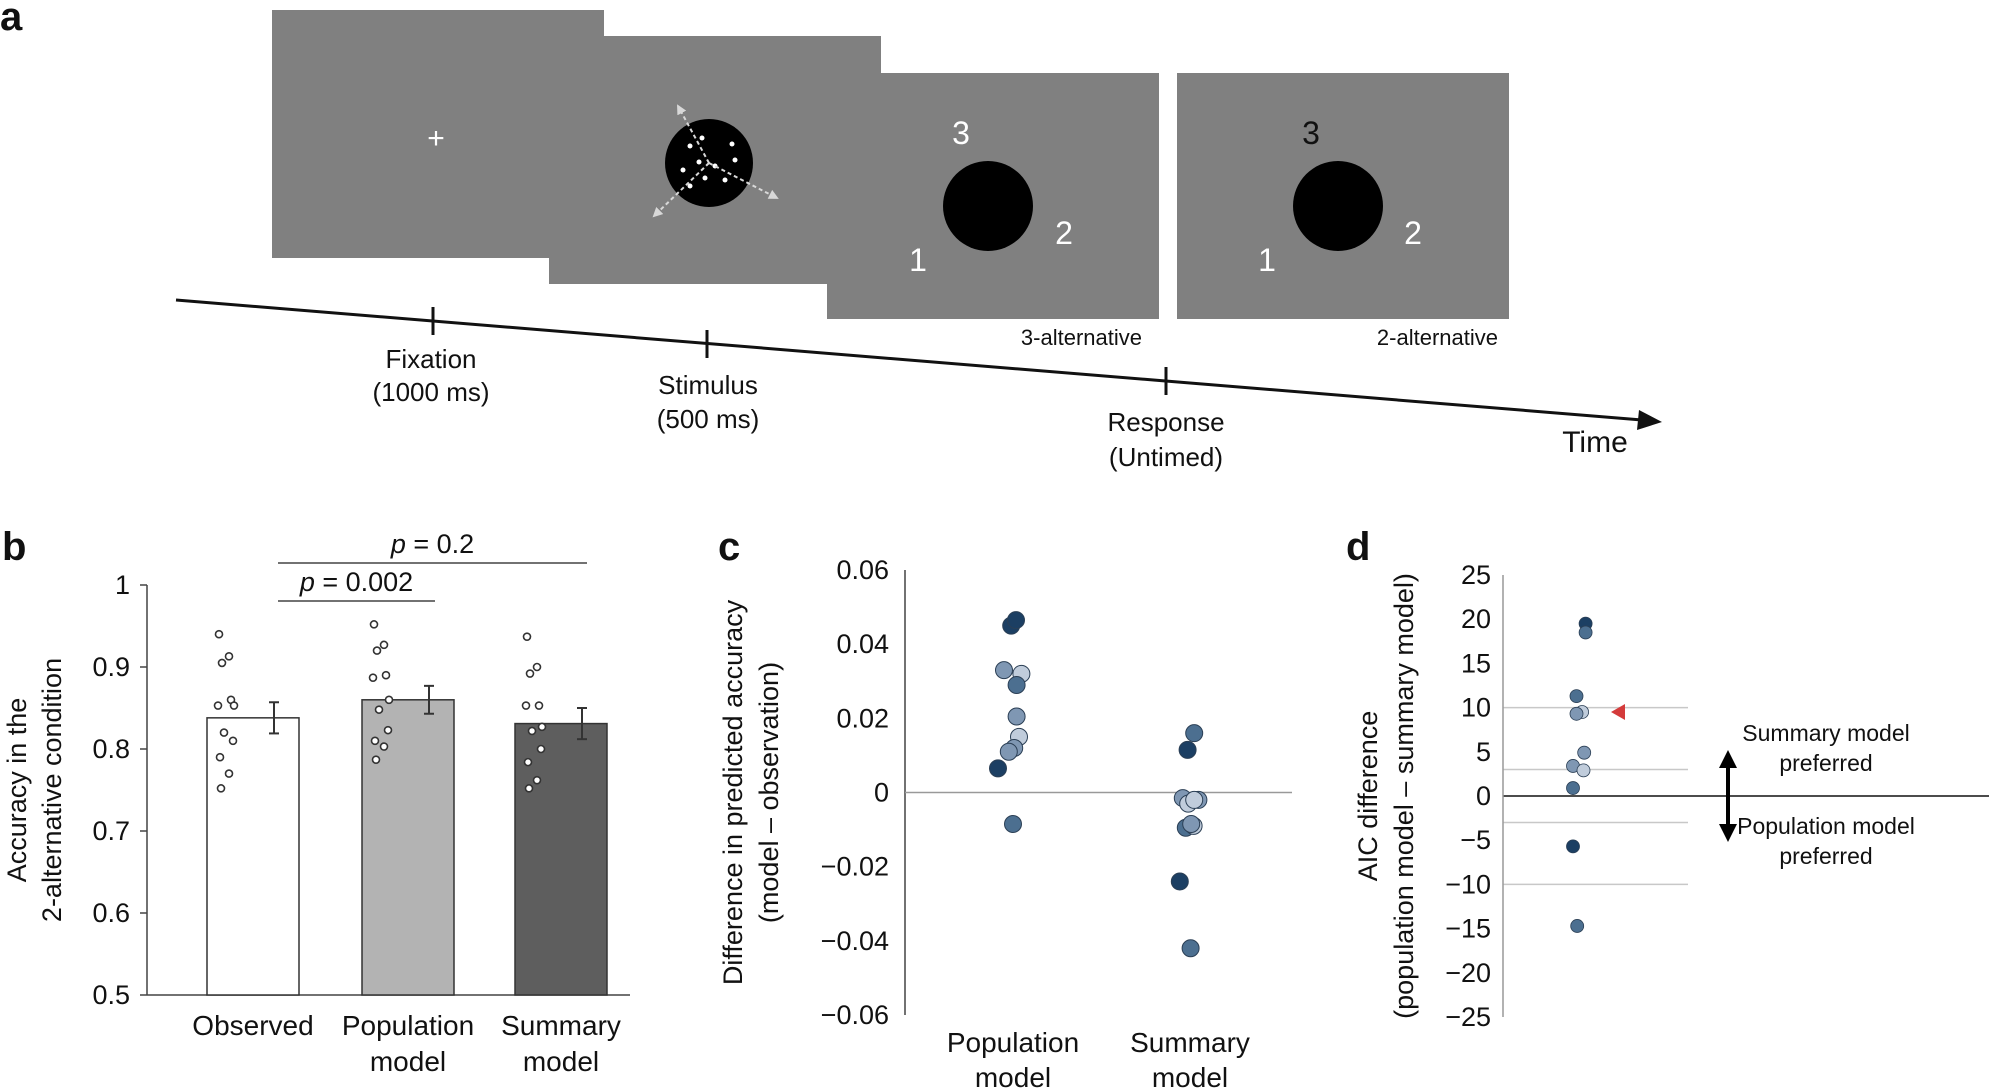 The image size is (1989, 1090). What do you see at coordinates (1468, 884) in the screenshot?
I see `y-tick-label: −10` at bounding box center [1468, 884].